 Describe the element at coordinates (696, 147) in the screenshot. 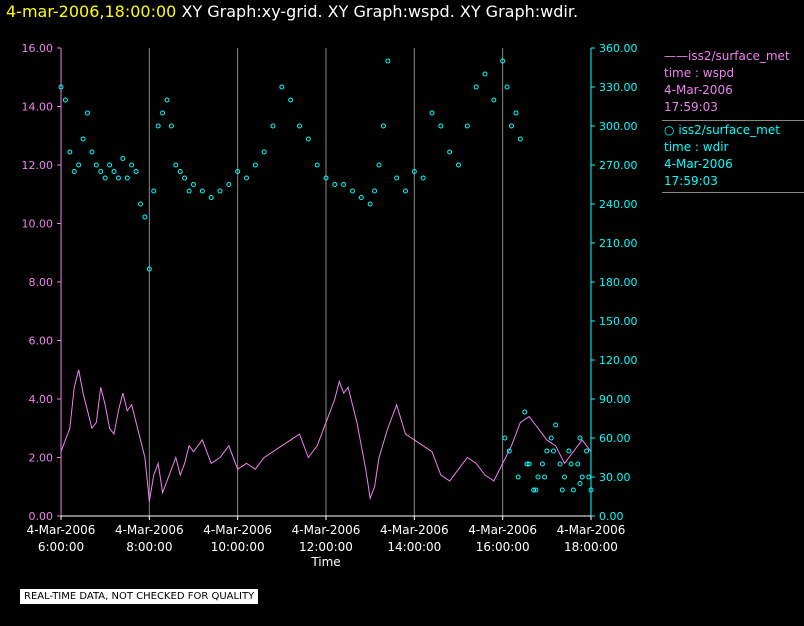

I see `legend-wdir-var: time : wdir` at that location.